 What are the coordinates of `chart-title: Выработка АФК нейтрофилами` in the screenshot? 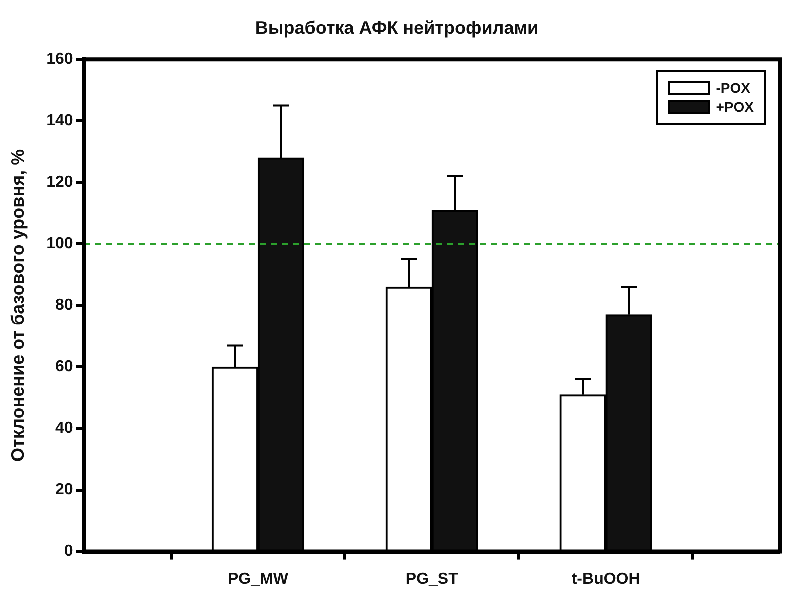 It's located at (397, 28).